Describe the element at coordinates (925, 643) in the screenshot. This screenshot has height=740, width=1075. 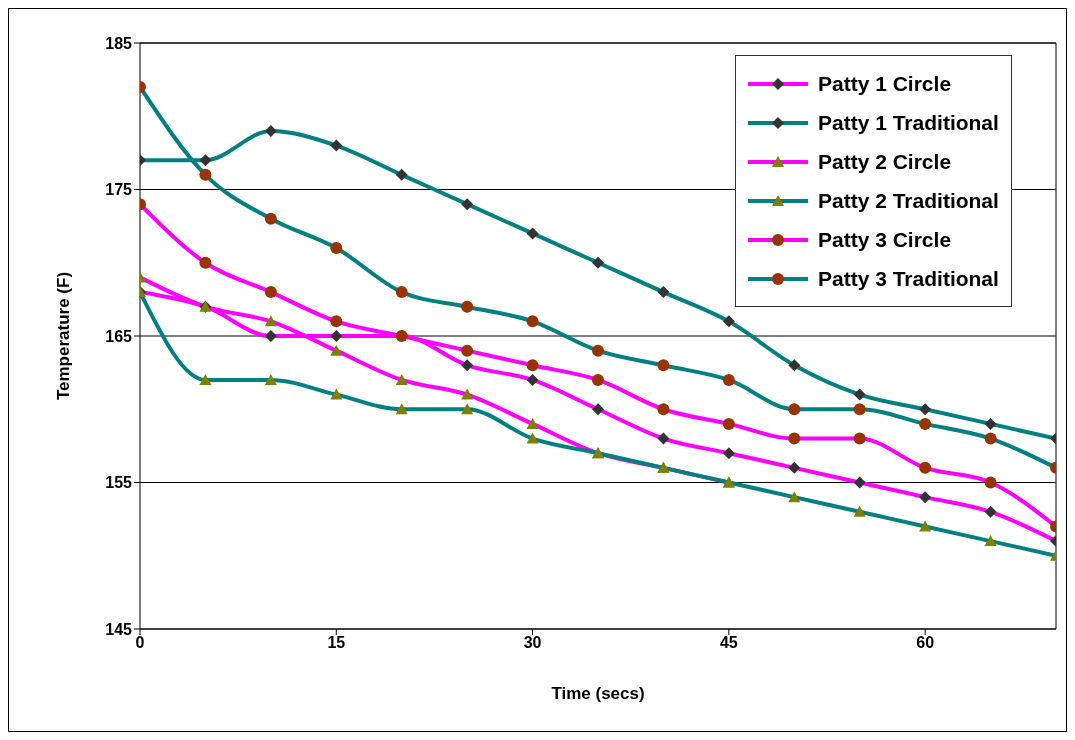
I see `x-tick-label: 60` at that location.